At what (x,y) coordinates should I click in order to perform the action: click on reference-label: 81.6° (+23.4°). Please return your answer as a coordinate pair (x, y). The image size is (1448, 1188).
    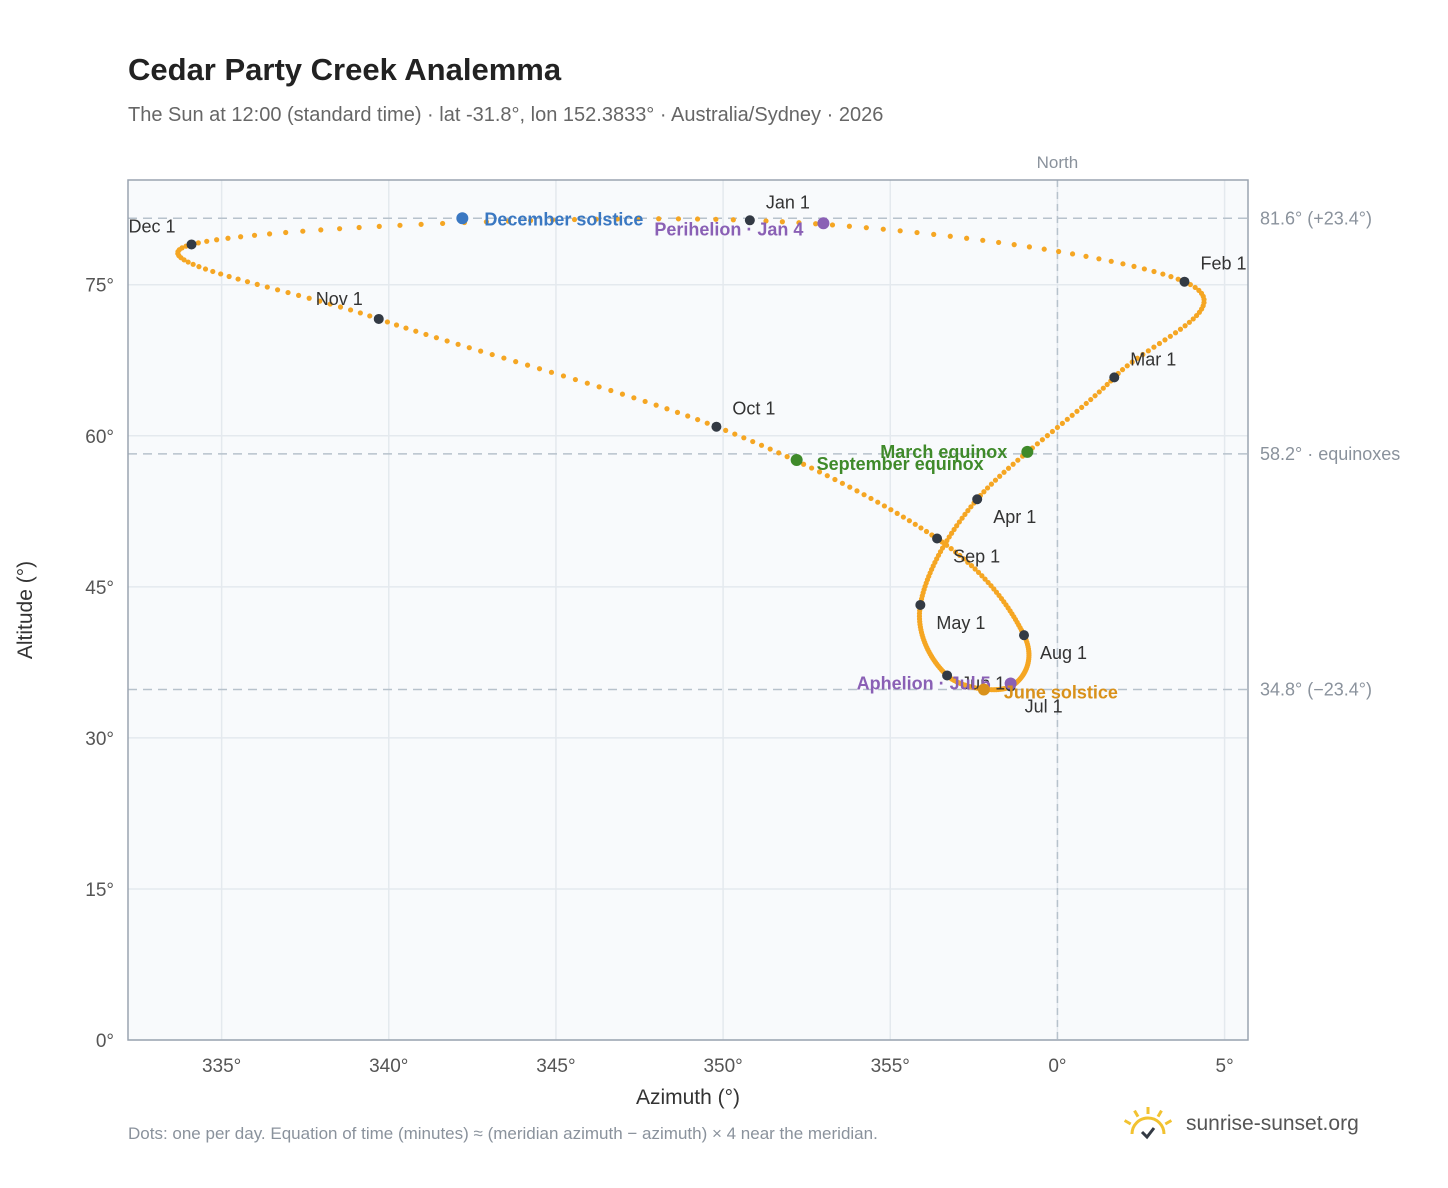
    Looking at the image, I should click on (1316, 218).